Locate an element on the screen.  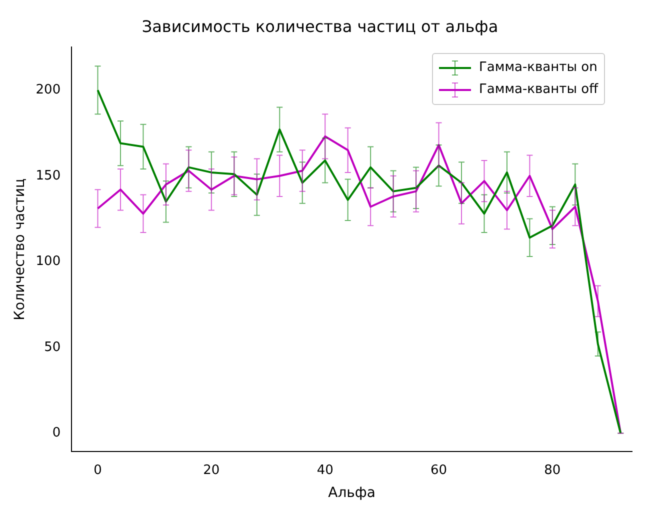
x-tick-label: 60 is located at coordinates (439, 470).